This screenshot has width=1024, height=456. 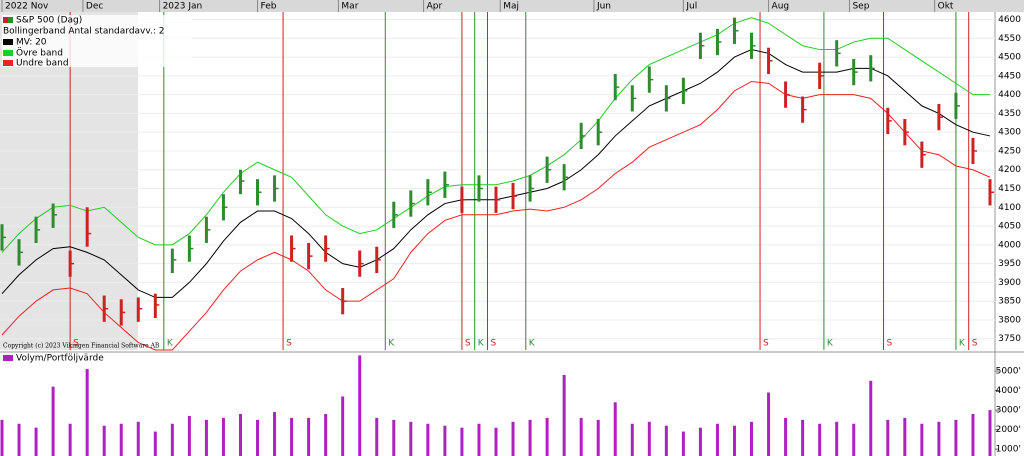 I want to click on x-tick-label: Jul, so click(x=691, y=7).